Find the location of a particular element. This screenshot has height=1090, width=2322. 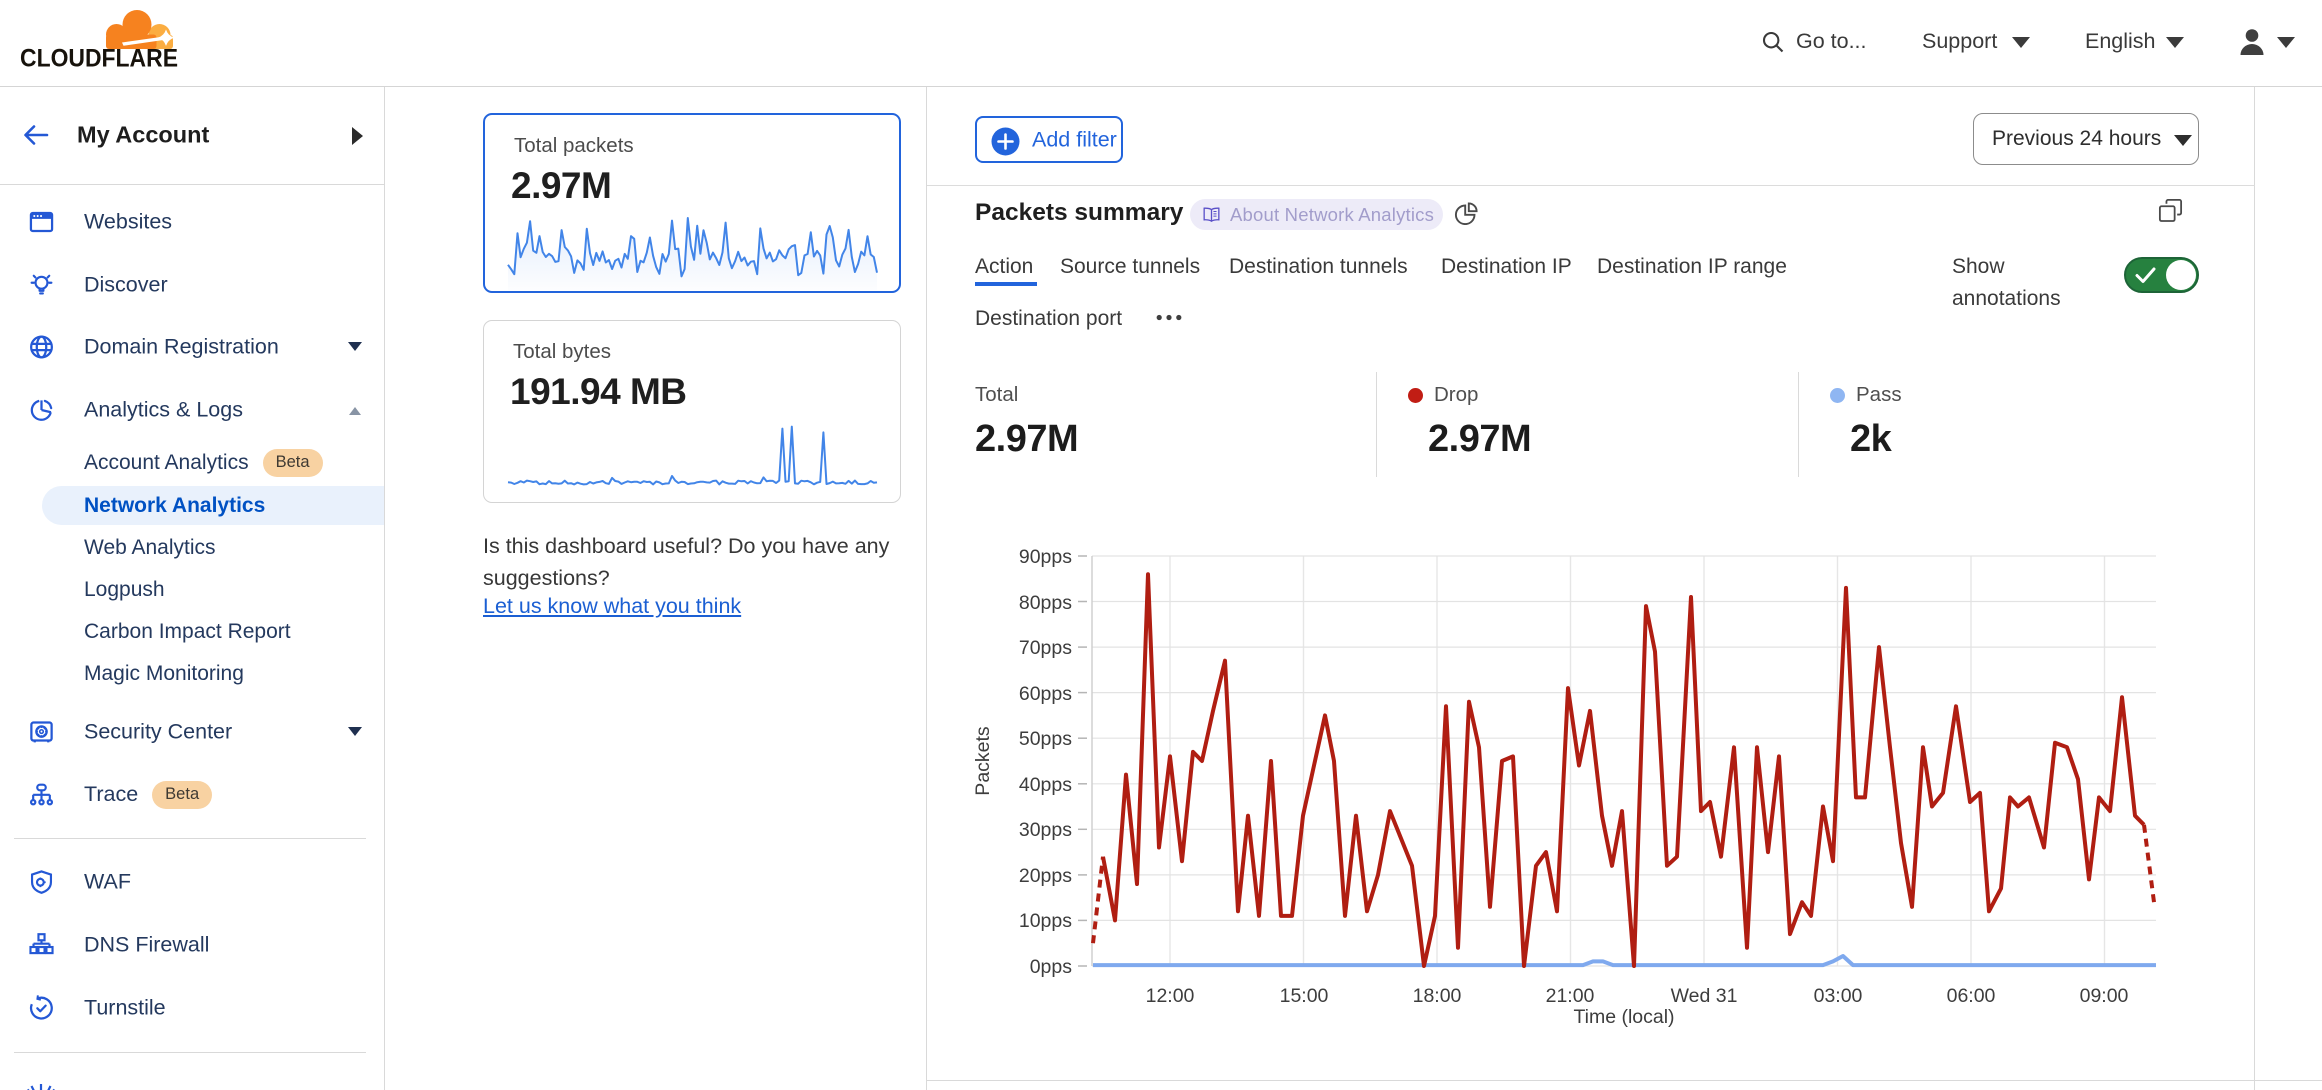

svg-text: 12:00 is located at coordinates (1170, 996).